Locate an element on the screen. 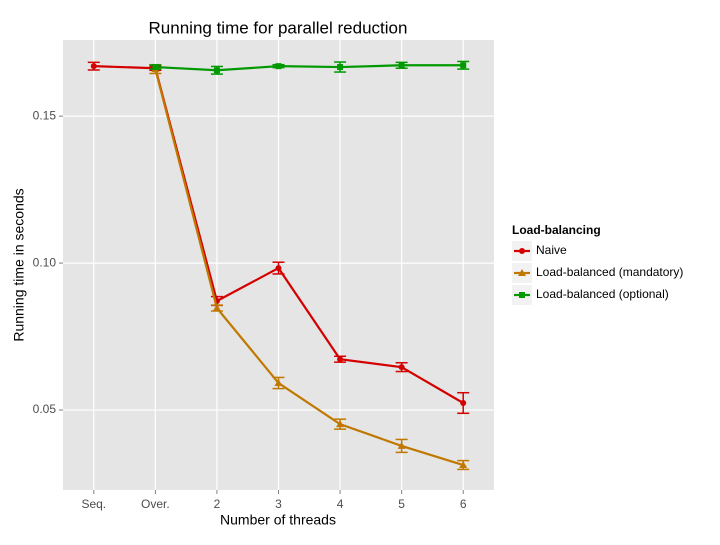 Image resolution: width=720 pixels, height=545 pixels. y-tick-label: 0.15 is located at coordinates (45, 115).